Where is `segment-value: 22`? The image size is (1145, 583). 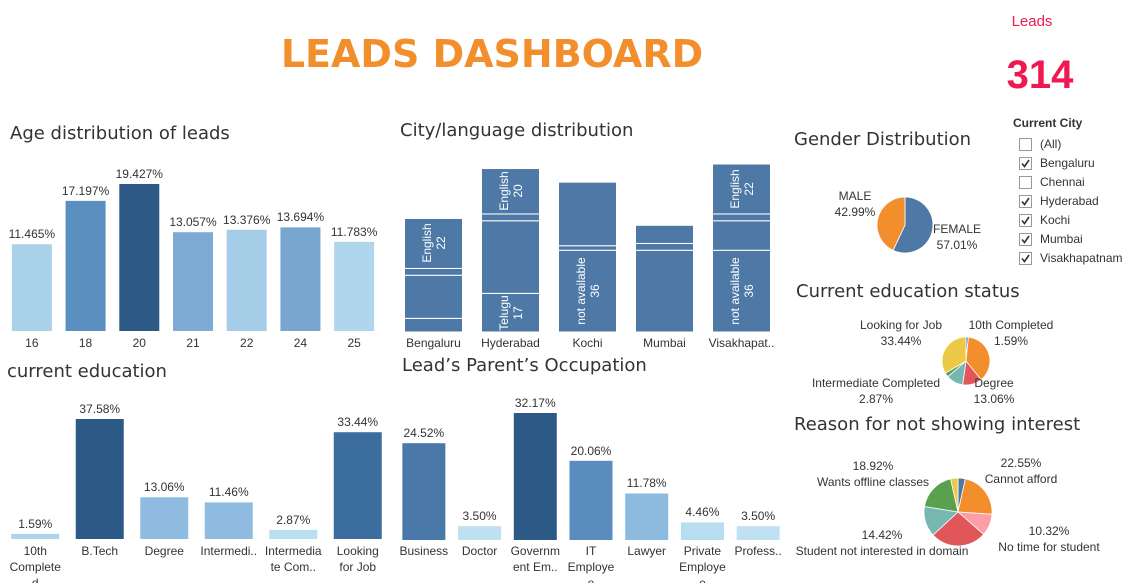 segment-value: 22 is located at coordinates (748, 189).